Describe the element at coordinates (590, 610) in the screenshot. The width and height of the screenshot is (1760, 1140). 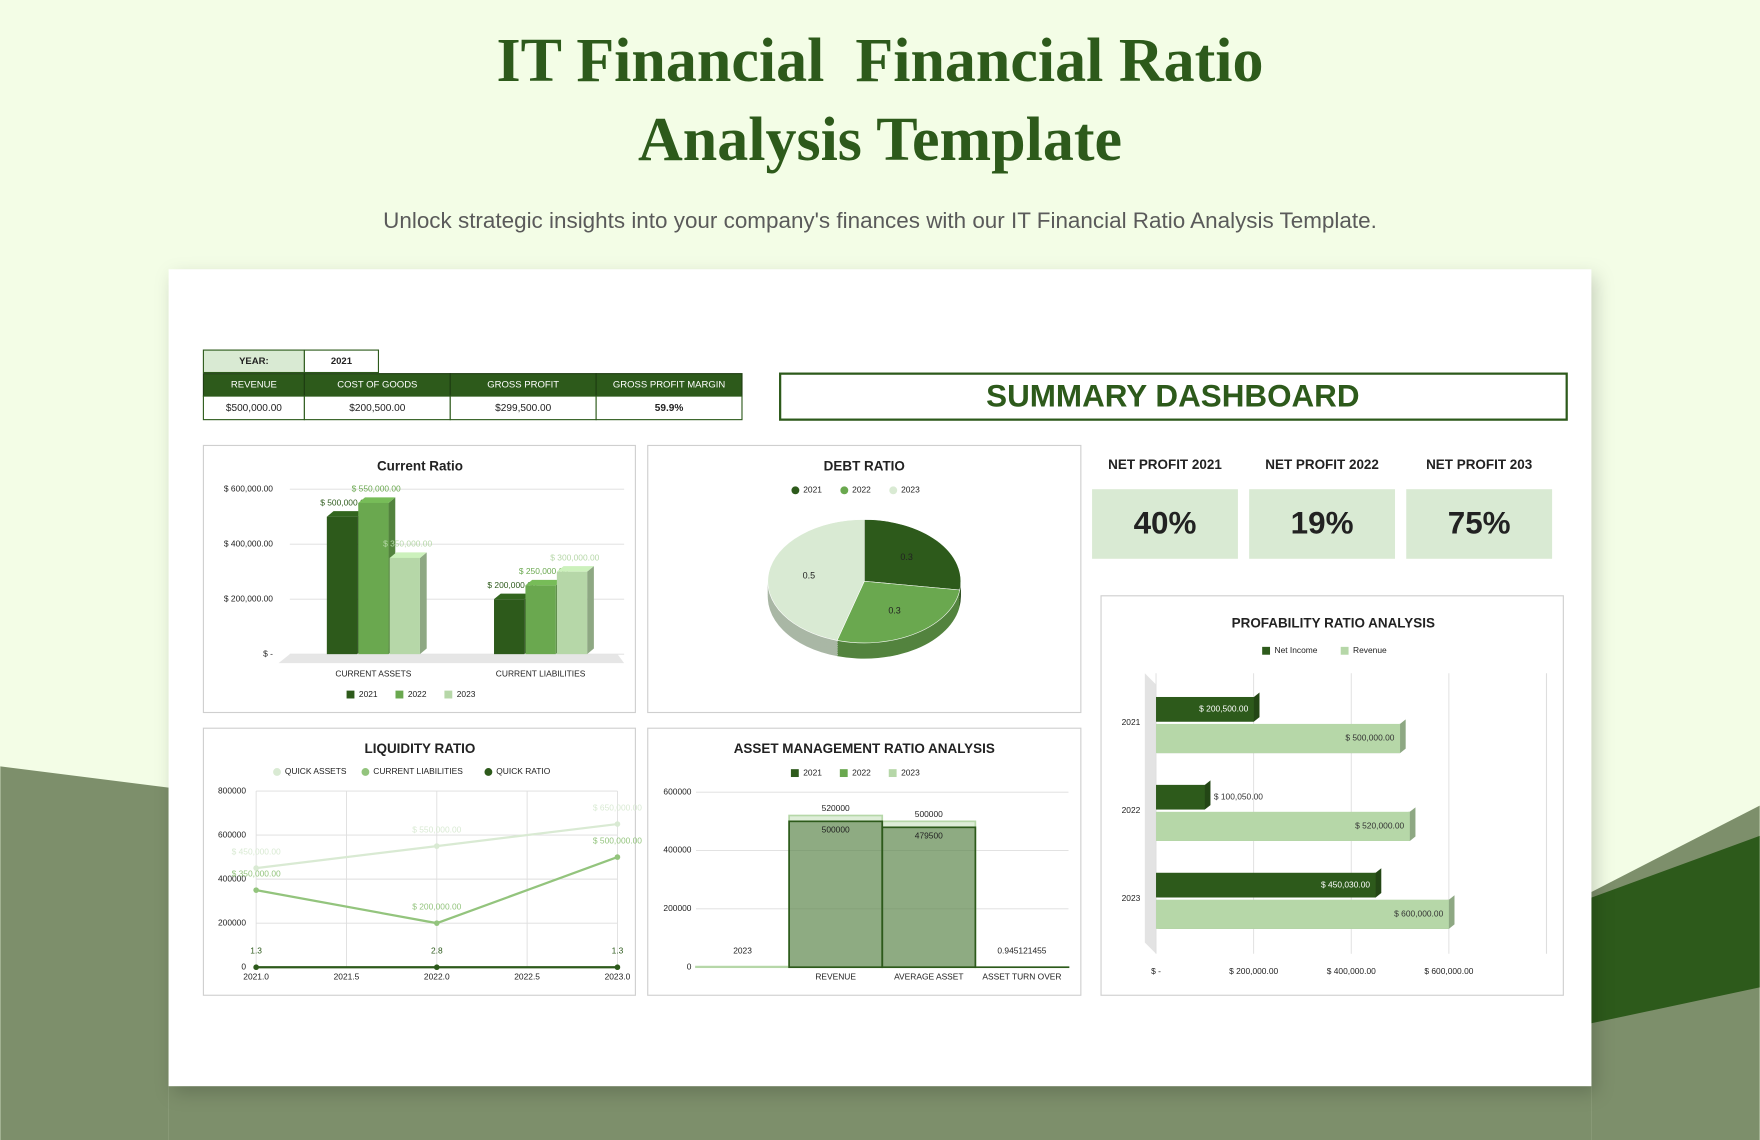
I see `bar-side` at that location.